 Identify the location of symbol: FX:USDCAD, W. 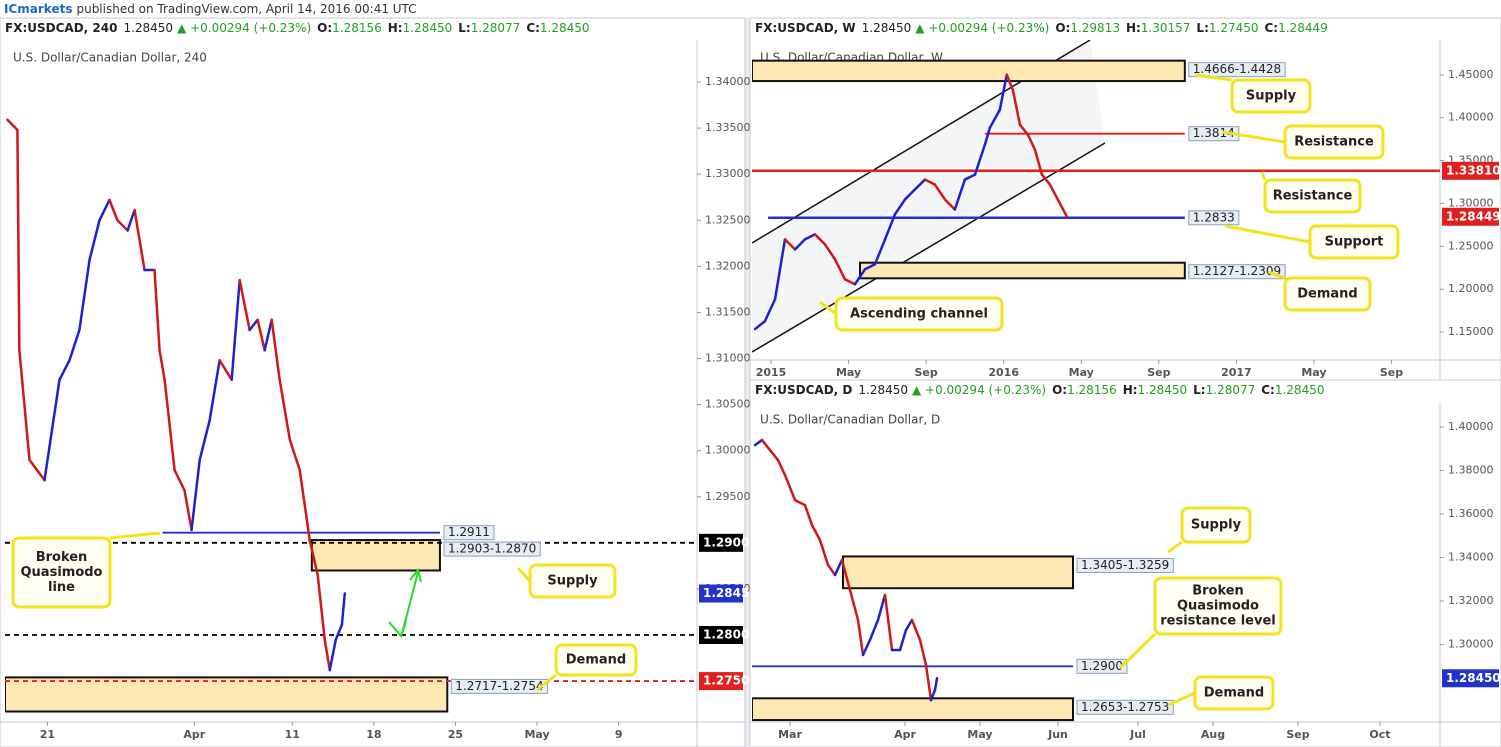
(805, 28).